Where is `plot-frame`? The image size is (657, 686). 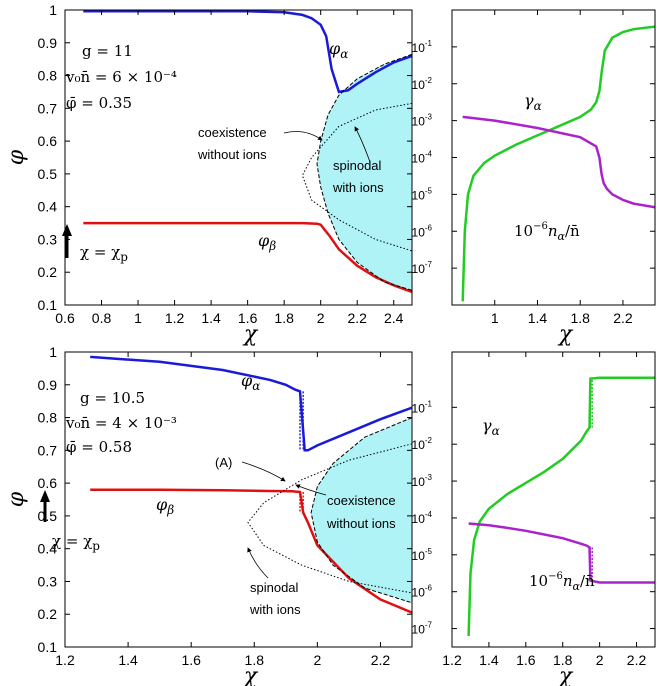 plot-frame is located at coordinates (553, 157).